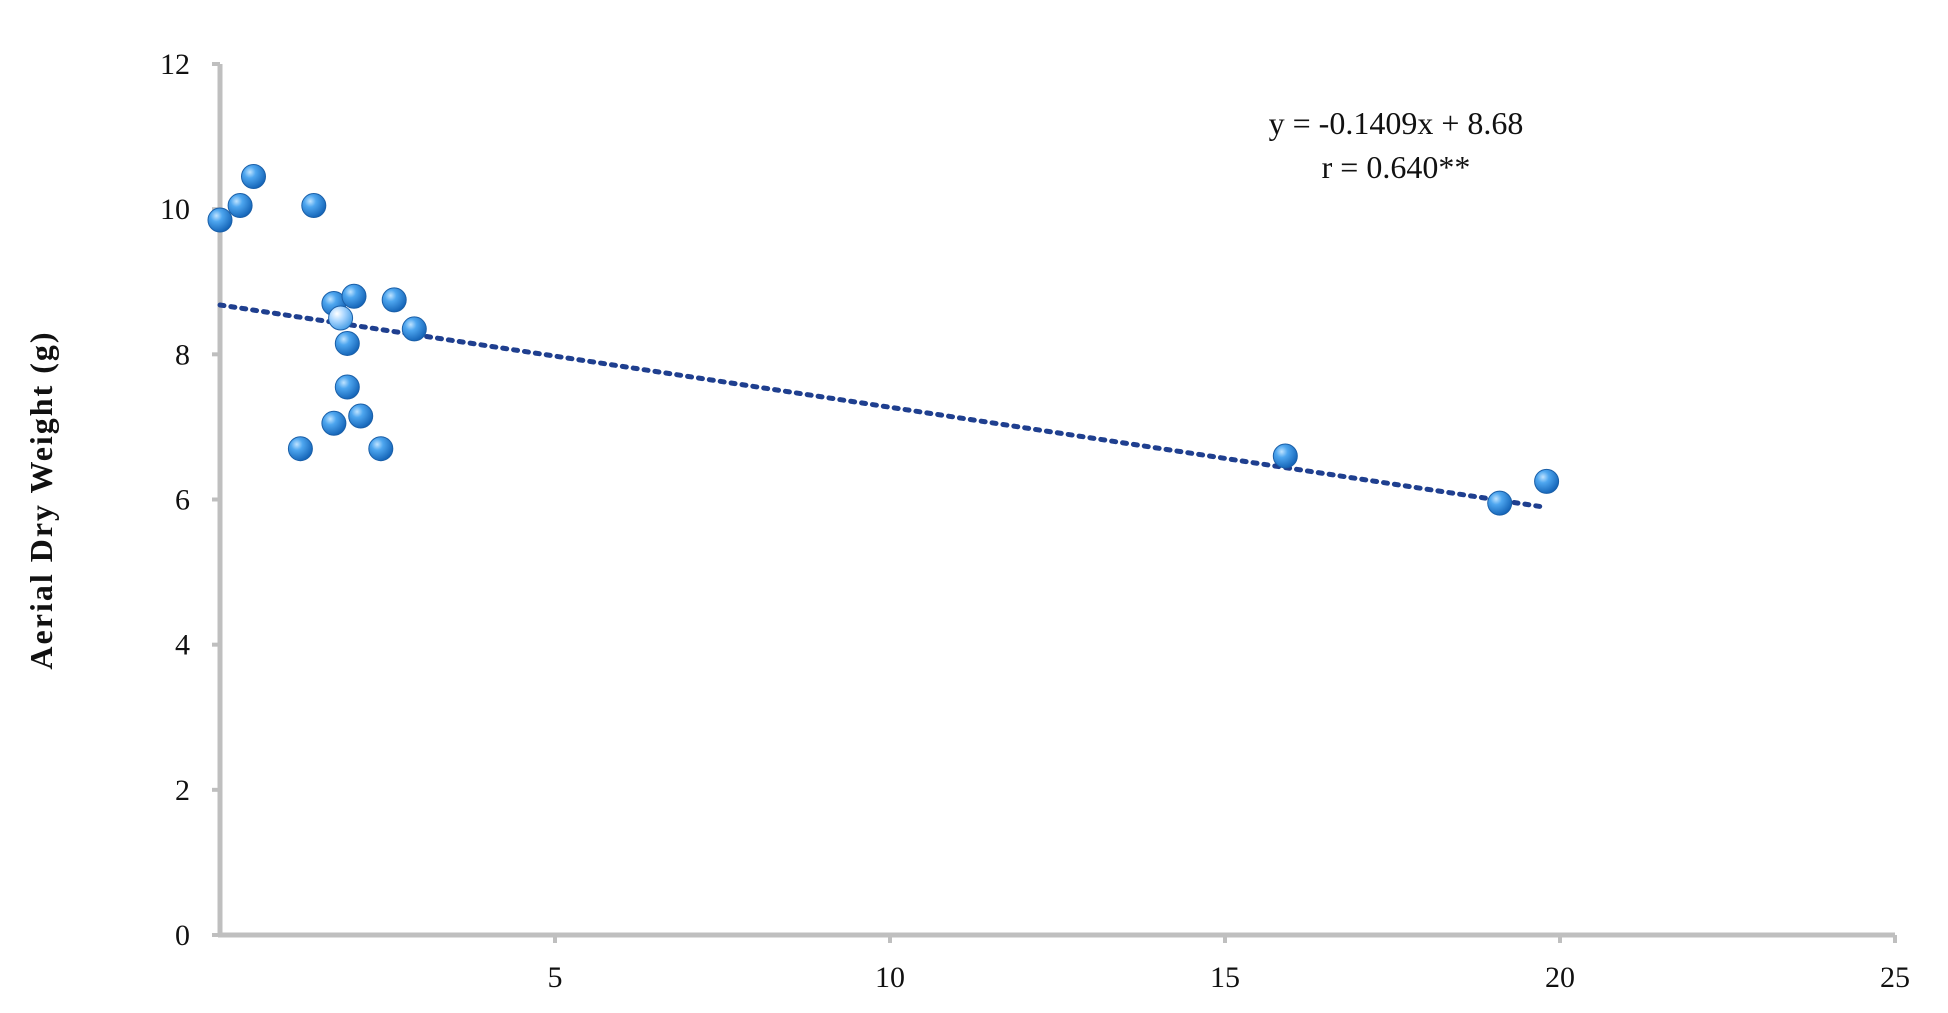 The image size is (1948, 1013). I want to click on regression-equation: y = -0.1409x + 8.68, so click(1396, 123).